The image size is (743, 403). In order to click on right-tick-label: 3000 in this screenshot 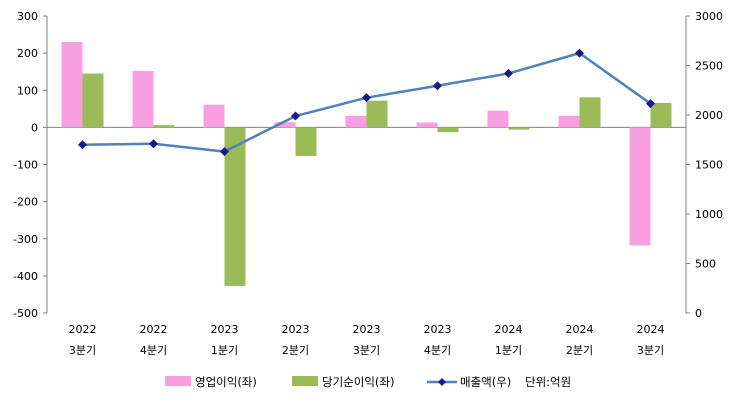, I will do `click(709, 16)`.